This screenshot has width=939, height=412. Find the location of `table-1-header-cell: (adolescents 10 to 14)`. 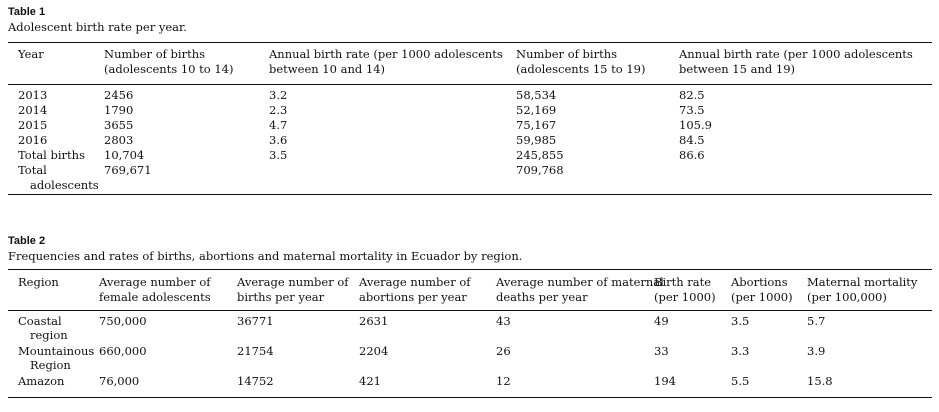

table-1-header-cell: (adolescents 10 to 14) is located at coordinates (169, 69).